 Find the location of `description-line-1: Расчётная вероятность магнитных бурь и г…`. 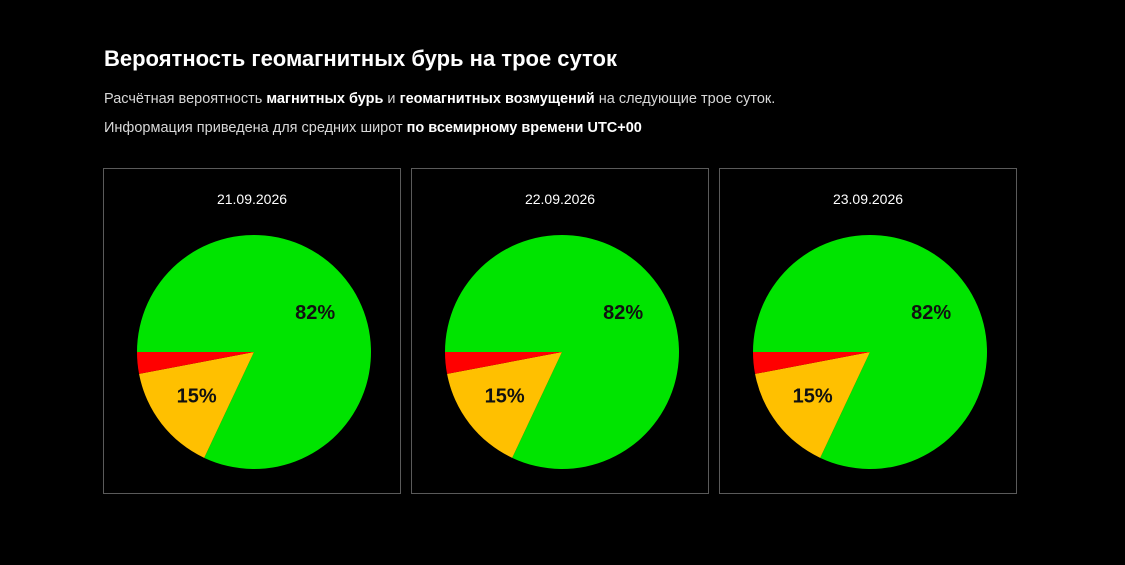

description-line-1: Расчётная вероятность магнитных бурь и г… is located at coordinates (554, 99).